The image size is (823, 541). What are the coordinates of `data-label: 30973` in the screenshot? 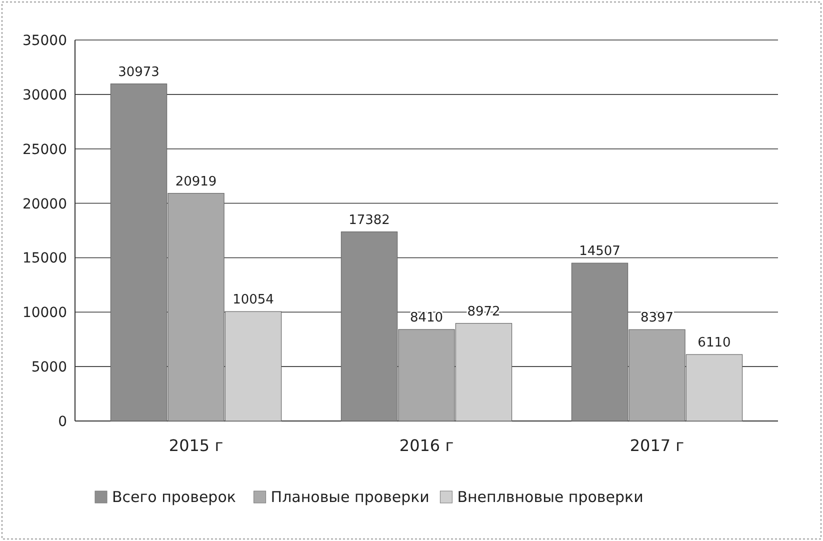 It's located at (139, 72).